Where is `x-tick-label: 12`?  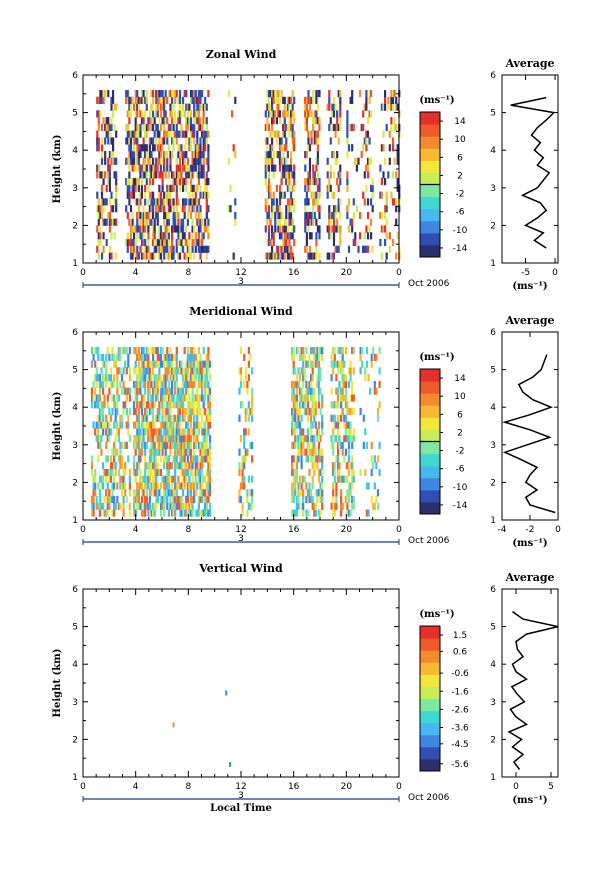 x-tick-label: 12 is located at coordinates (240, 787).